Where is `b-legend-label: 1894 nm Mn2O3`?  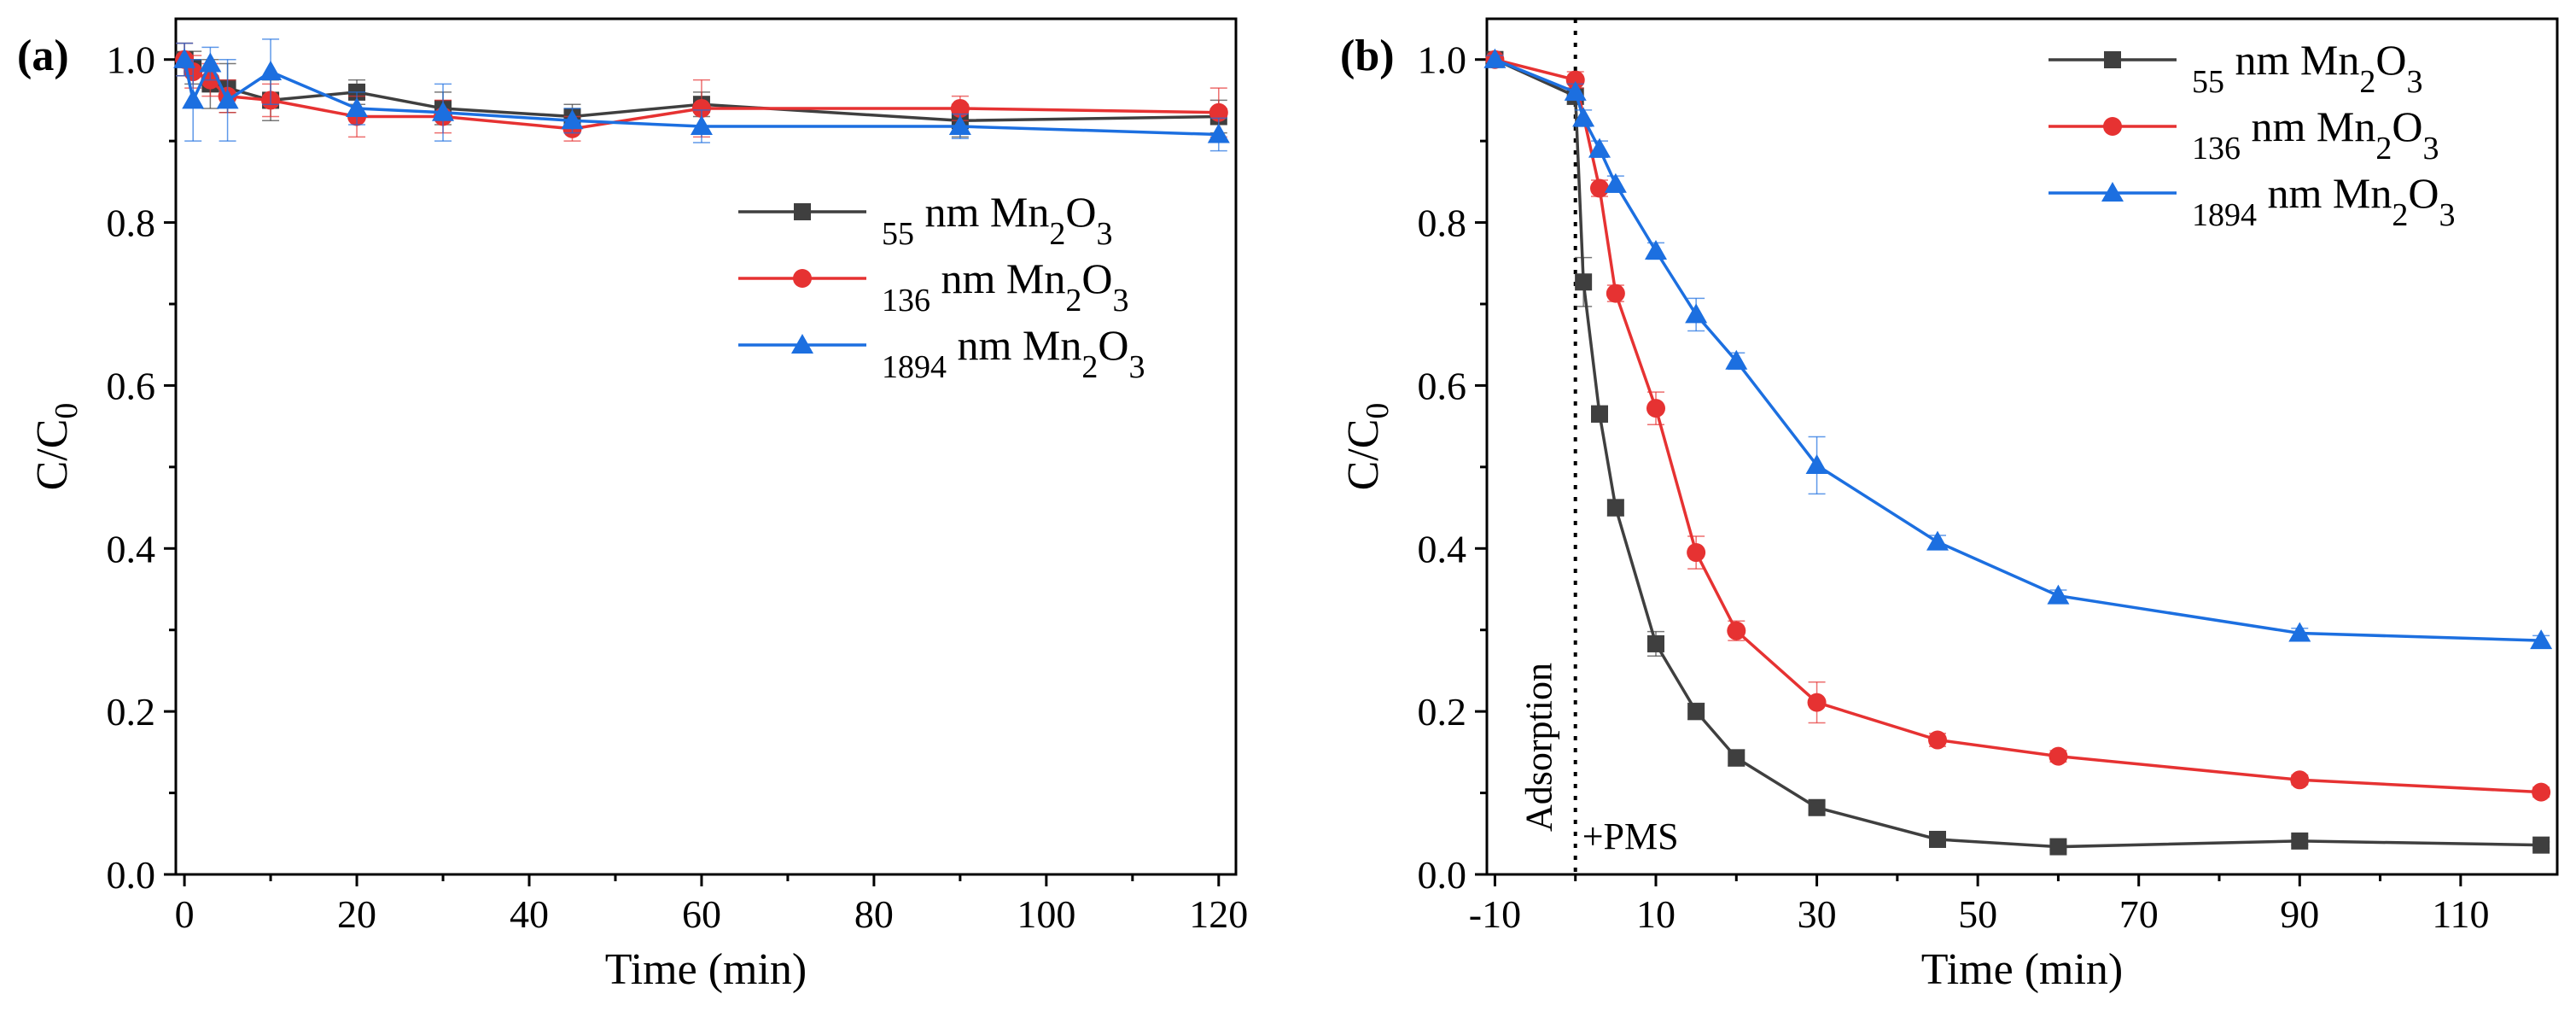 b-legend-label: 1894 nm Mn2O3 is located at coordinates (2323, 201).